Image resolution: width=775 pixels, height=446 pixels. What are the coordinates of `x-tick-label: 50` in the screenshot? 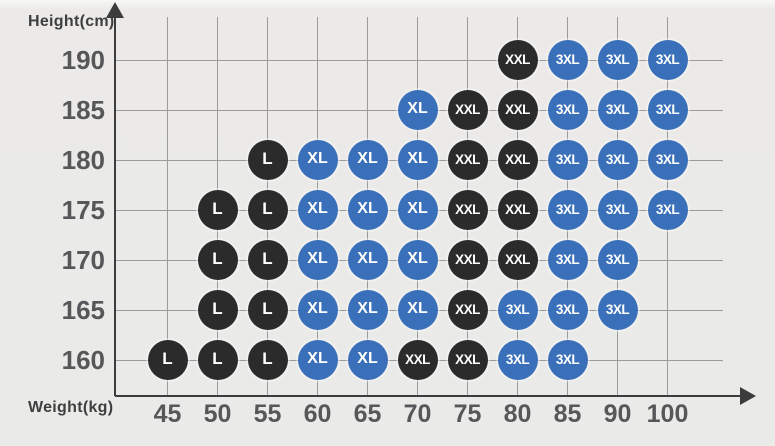 It's located at (217, 414).